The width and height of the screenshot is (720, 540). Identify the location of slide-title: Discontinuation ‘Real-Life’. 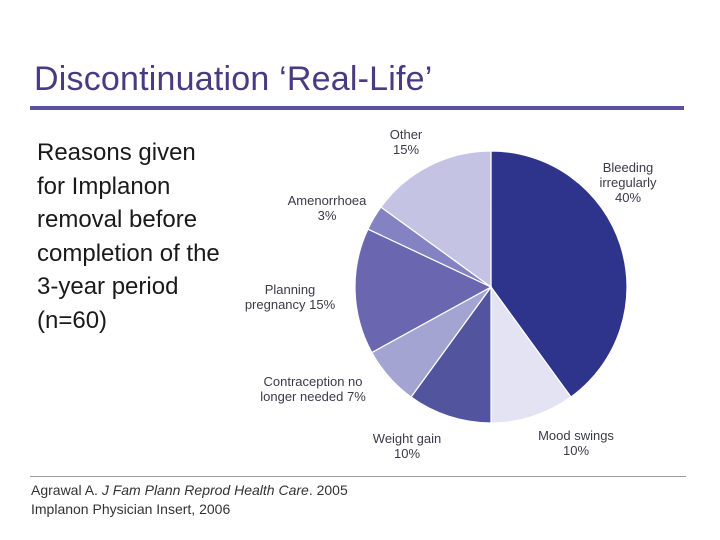
(233, 79).